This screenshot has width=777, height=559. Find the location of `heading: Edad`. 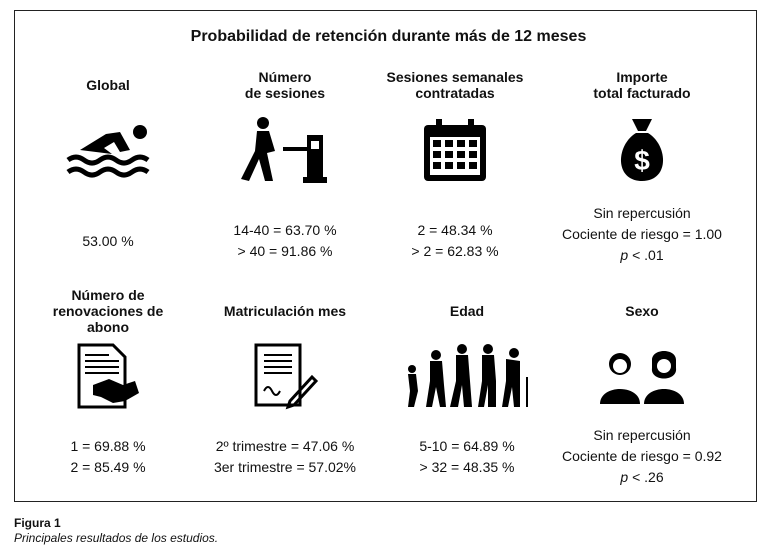

heading: Edad is located at coordinates (467, 311).